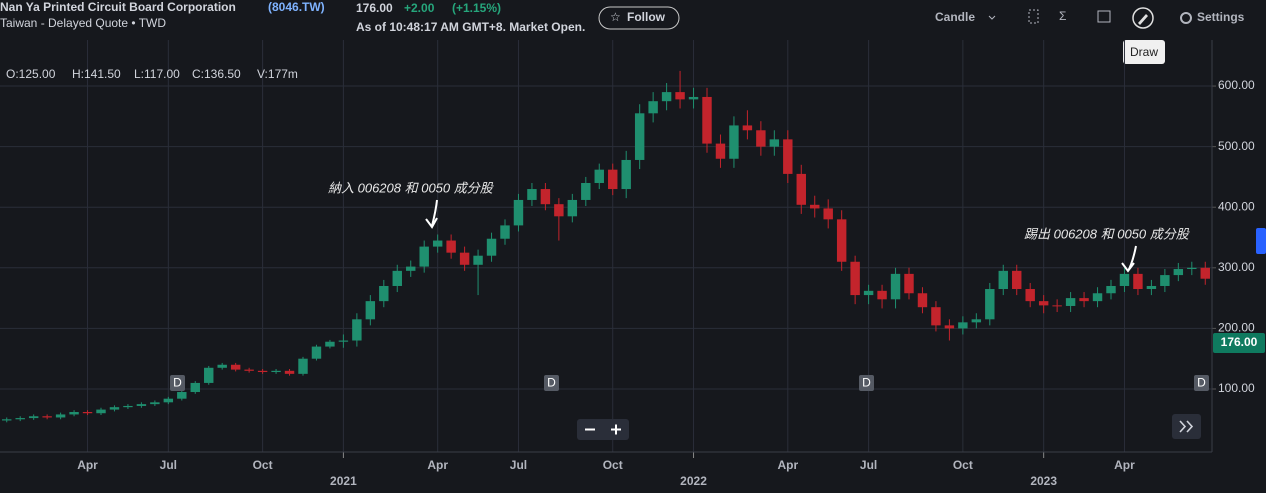 This screenshot has height=493, width=1266. What do you see at coordinates (1062, 16) in the screenshot?
I see `indicator-icon: Σ` at bounding box center [1062, 16].